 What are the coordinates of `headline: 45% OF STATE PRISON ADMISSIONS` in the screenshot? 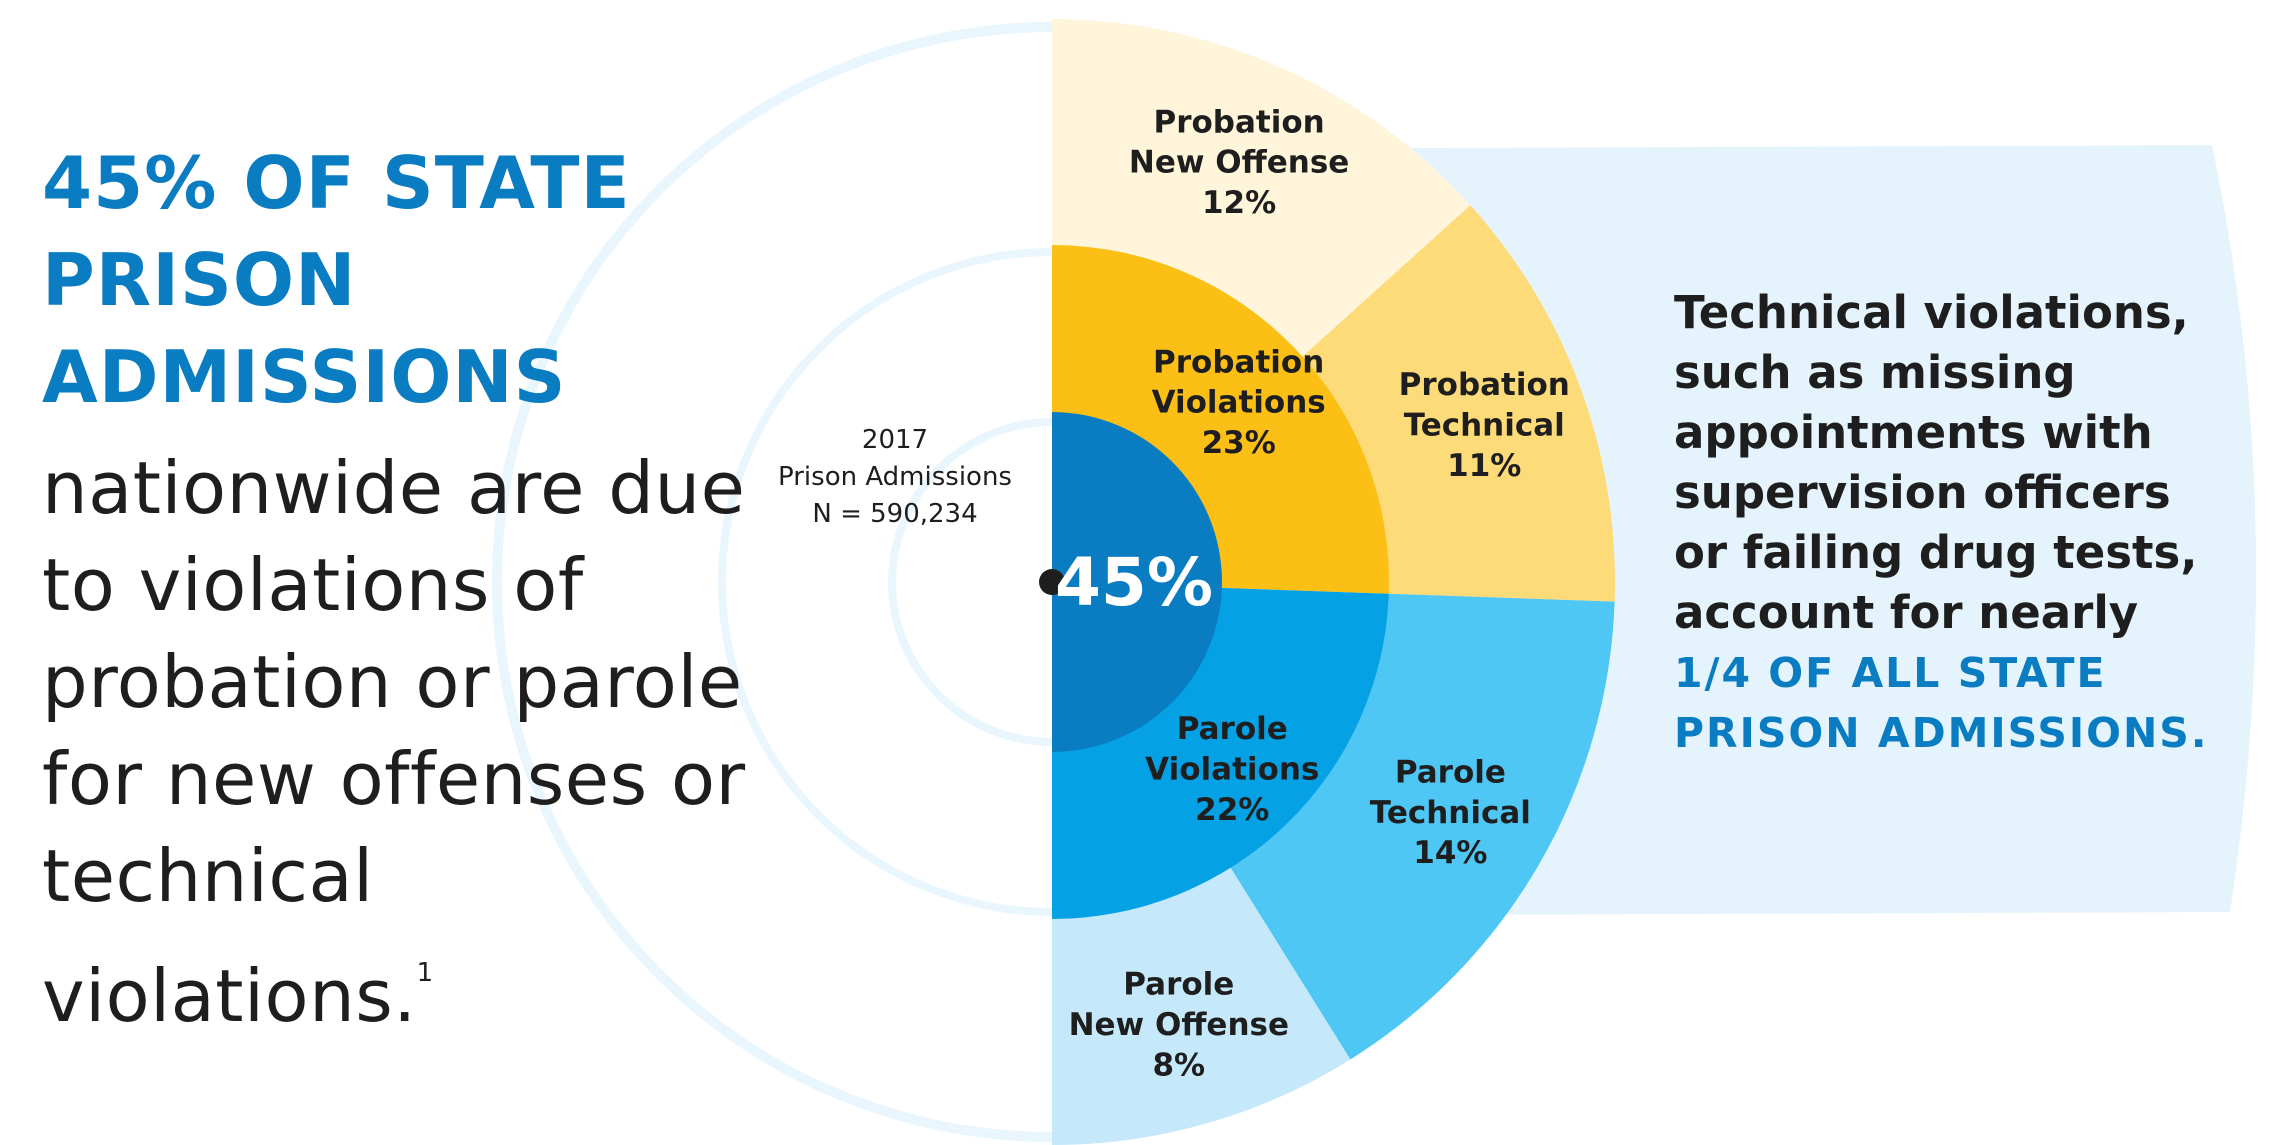 It's located at (336, 280).